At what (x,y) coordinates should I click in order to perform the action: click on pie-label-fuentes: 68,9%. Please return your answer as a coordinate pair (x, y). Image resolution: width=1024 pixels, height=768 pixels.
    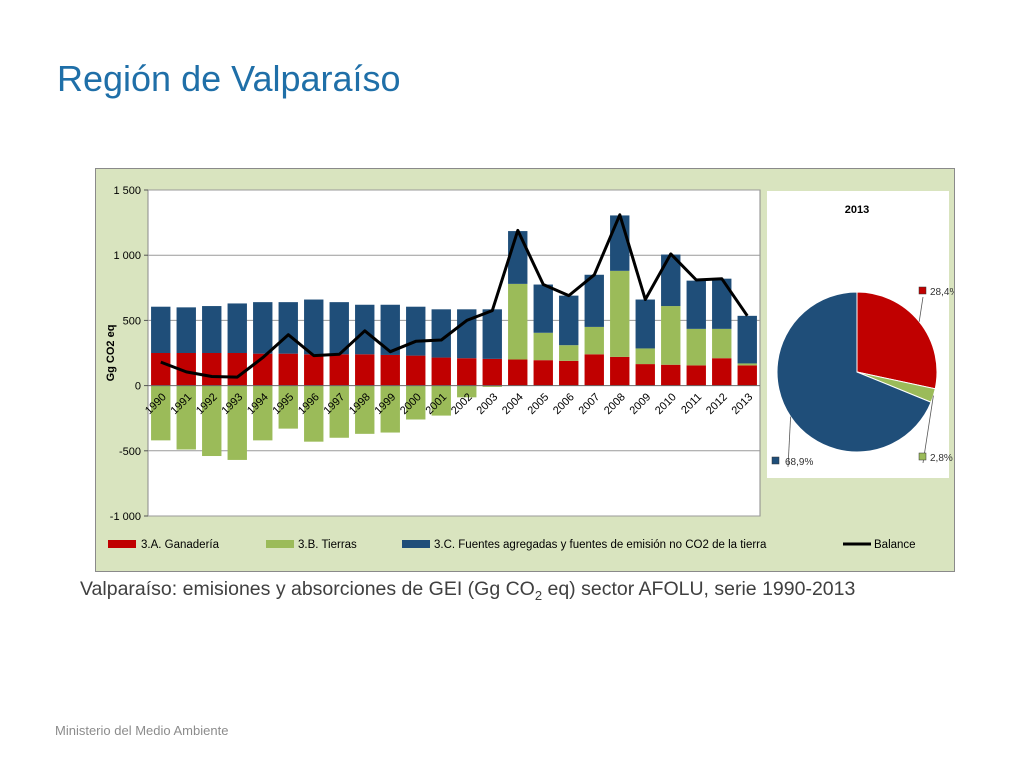
    Looking at the image, I should click on (799, 462).